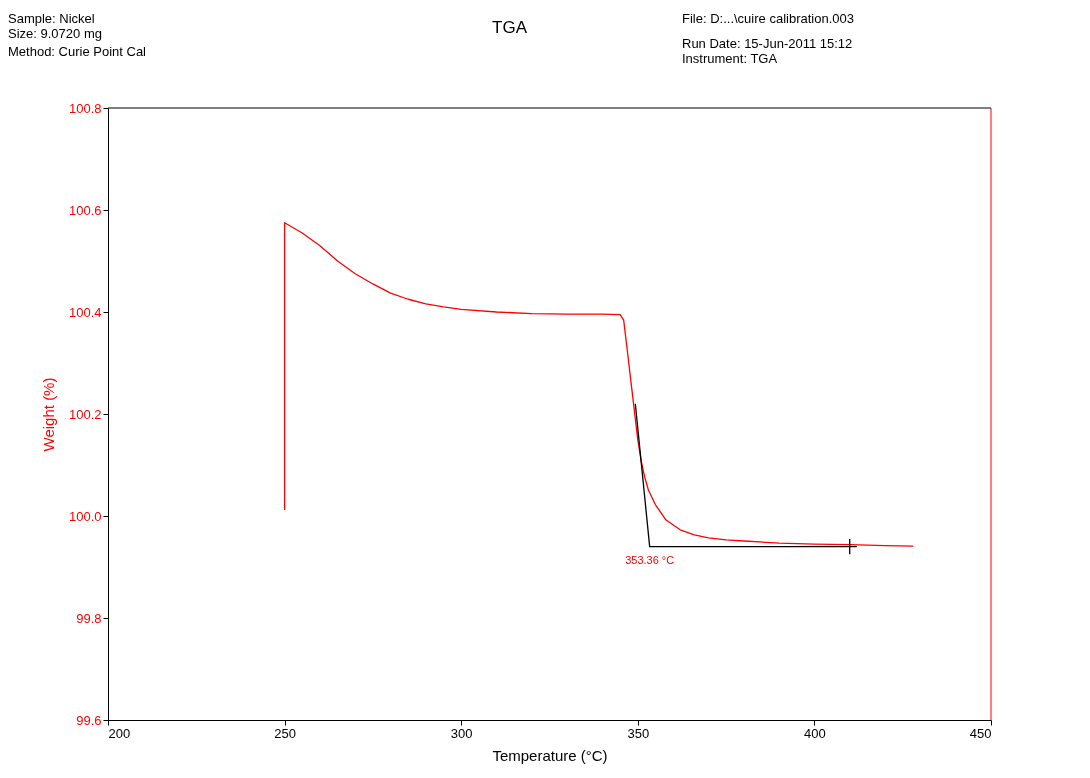 Image resolution: width=1090 pixels, height=778 pixels. I want to click on text: Size: 9.0720 mg, so click(55, 33).